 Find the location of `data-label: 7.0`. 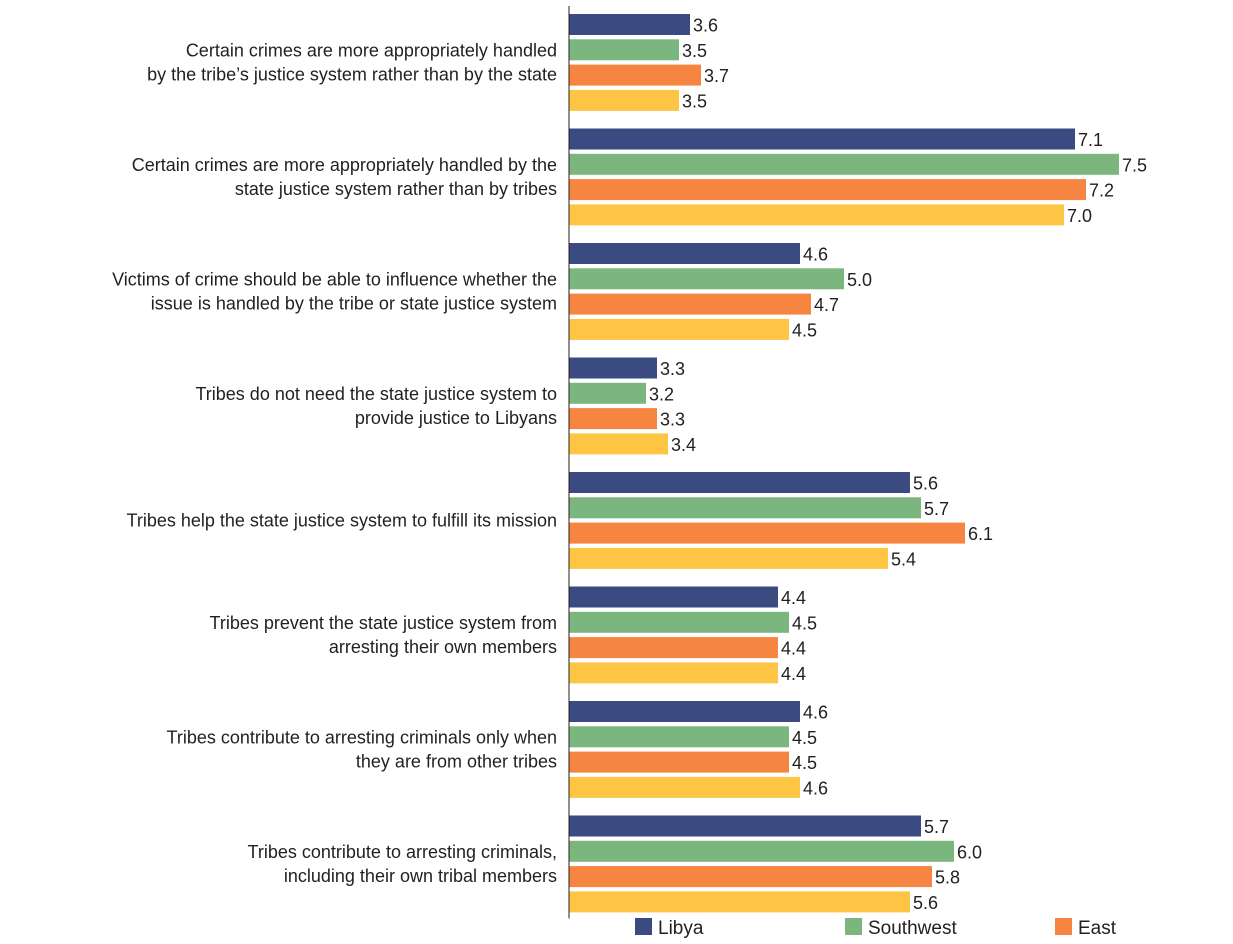

data-label: 7.0 is located at coordinates (1079, 216).